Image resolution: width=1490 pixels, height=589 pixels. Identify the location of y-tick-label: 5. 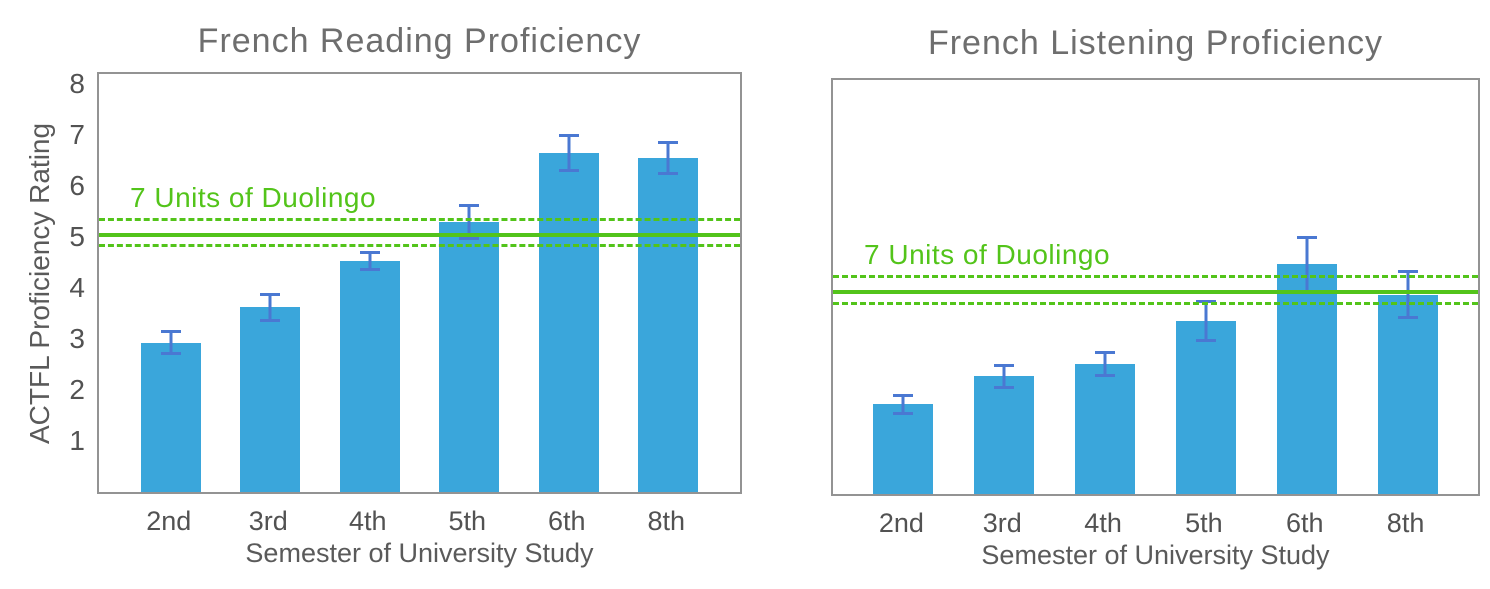
(77, 237).